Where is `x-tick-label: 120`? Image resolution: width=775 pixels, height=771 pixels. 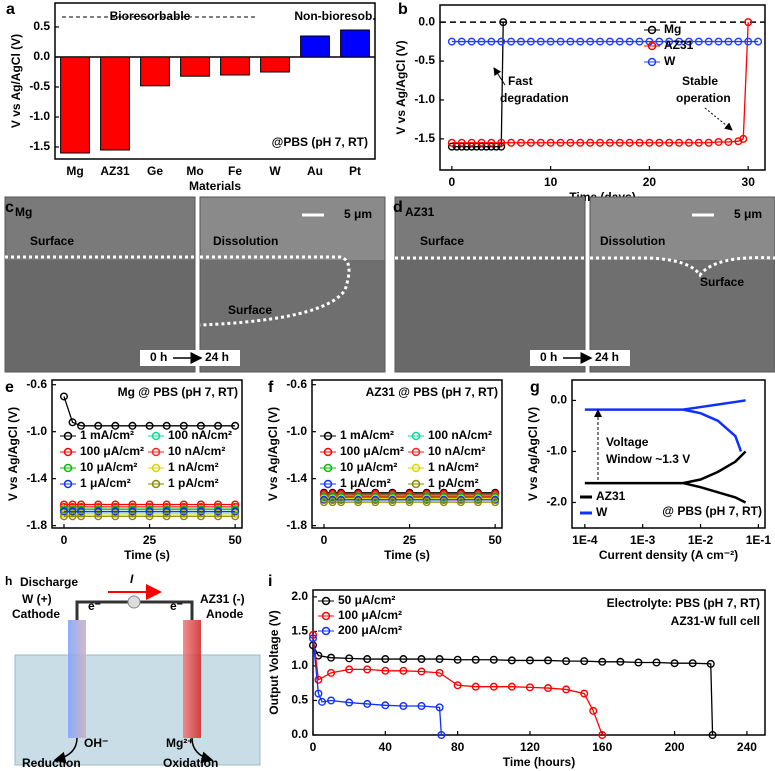 x-tick-label: 120 is located at coordinates (530, 747).